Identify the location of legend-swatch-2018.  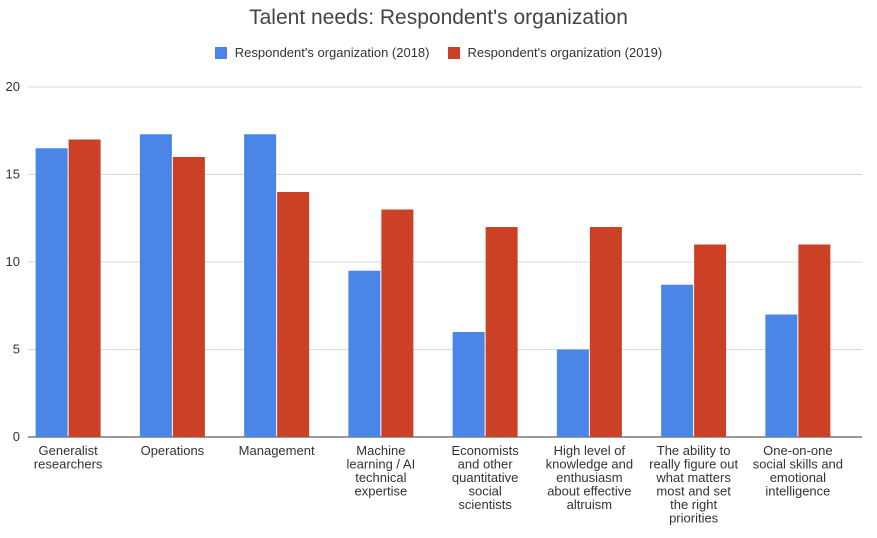
(220, 52).